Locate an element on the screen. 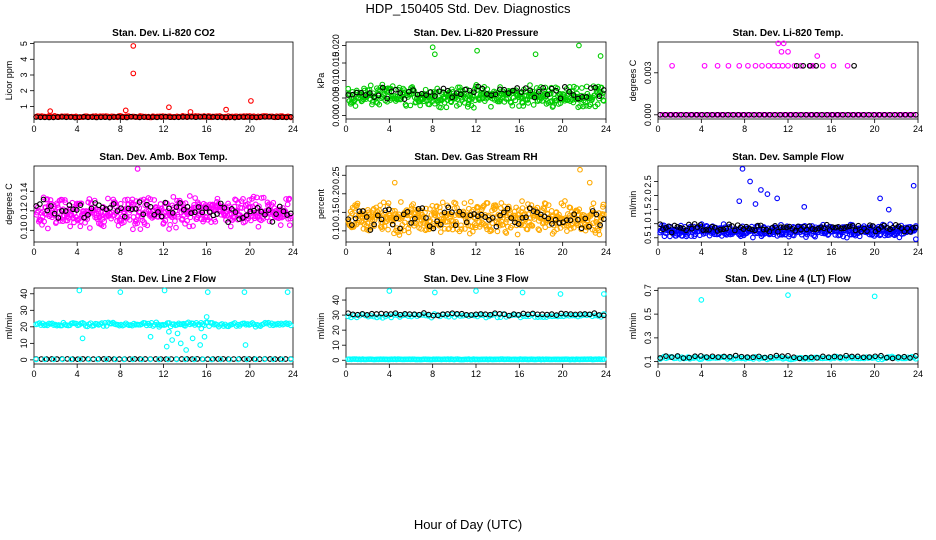 The image size is (936, 540). y-tick-label: 0.20 is located at coordinates (336, 194).